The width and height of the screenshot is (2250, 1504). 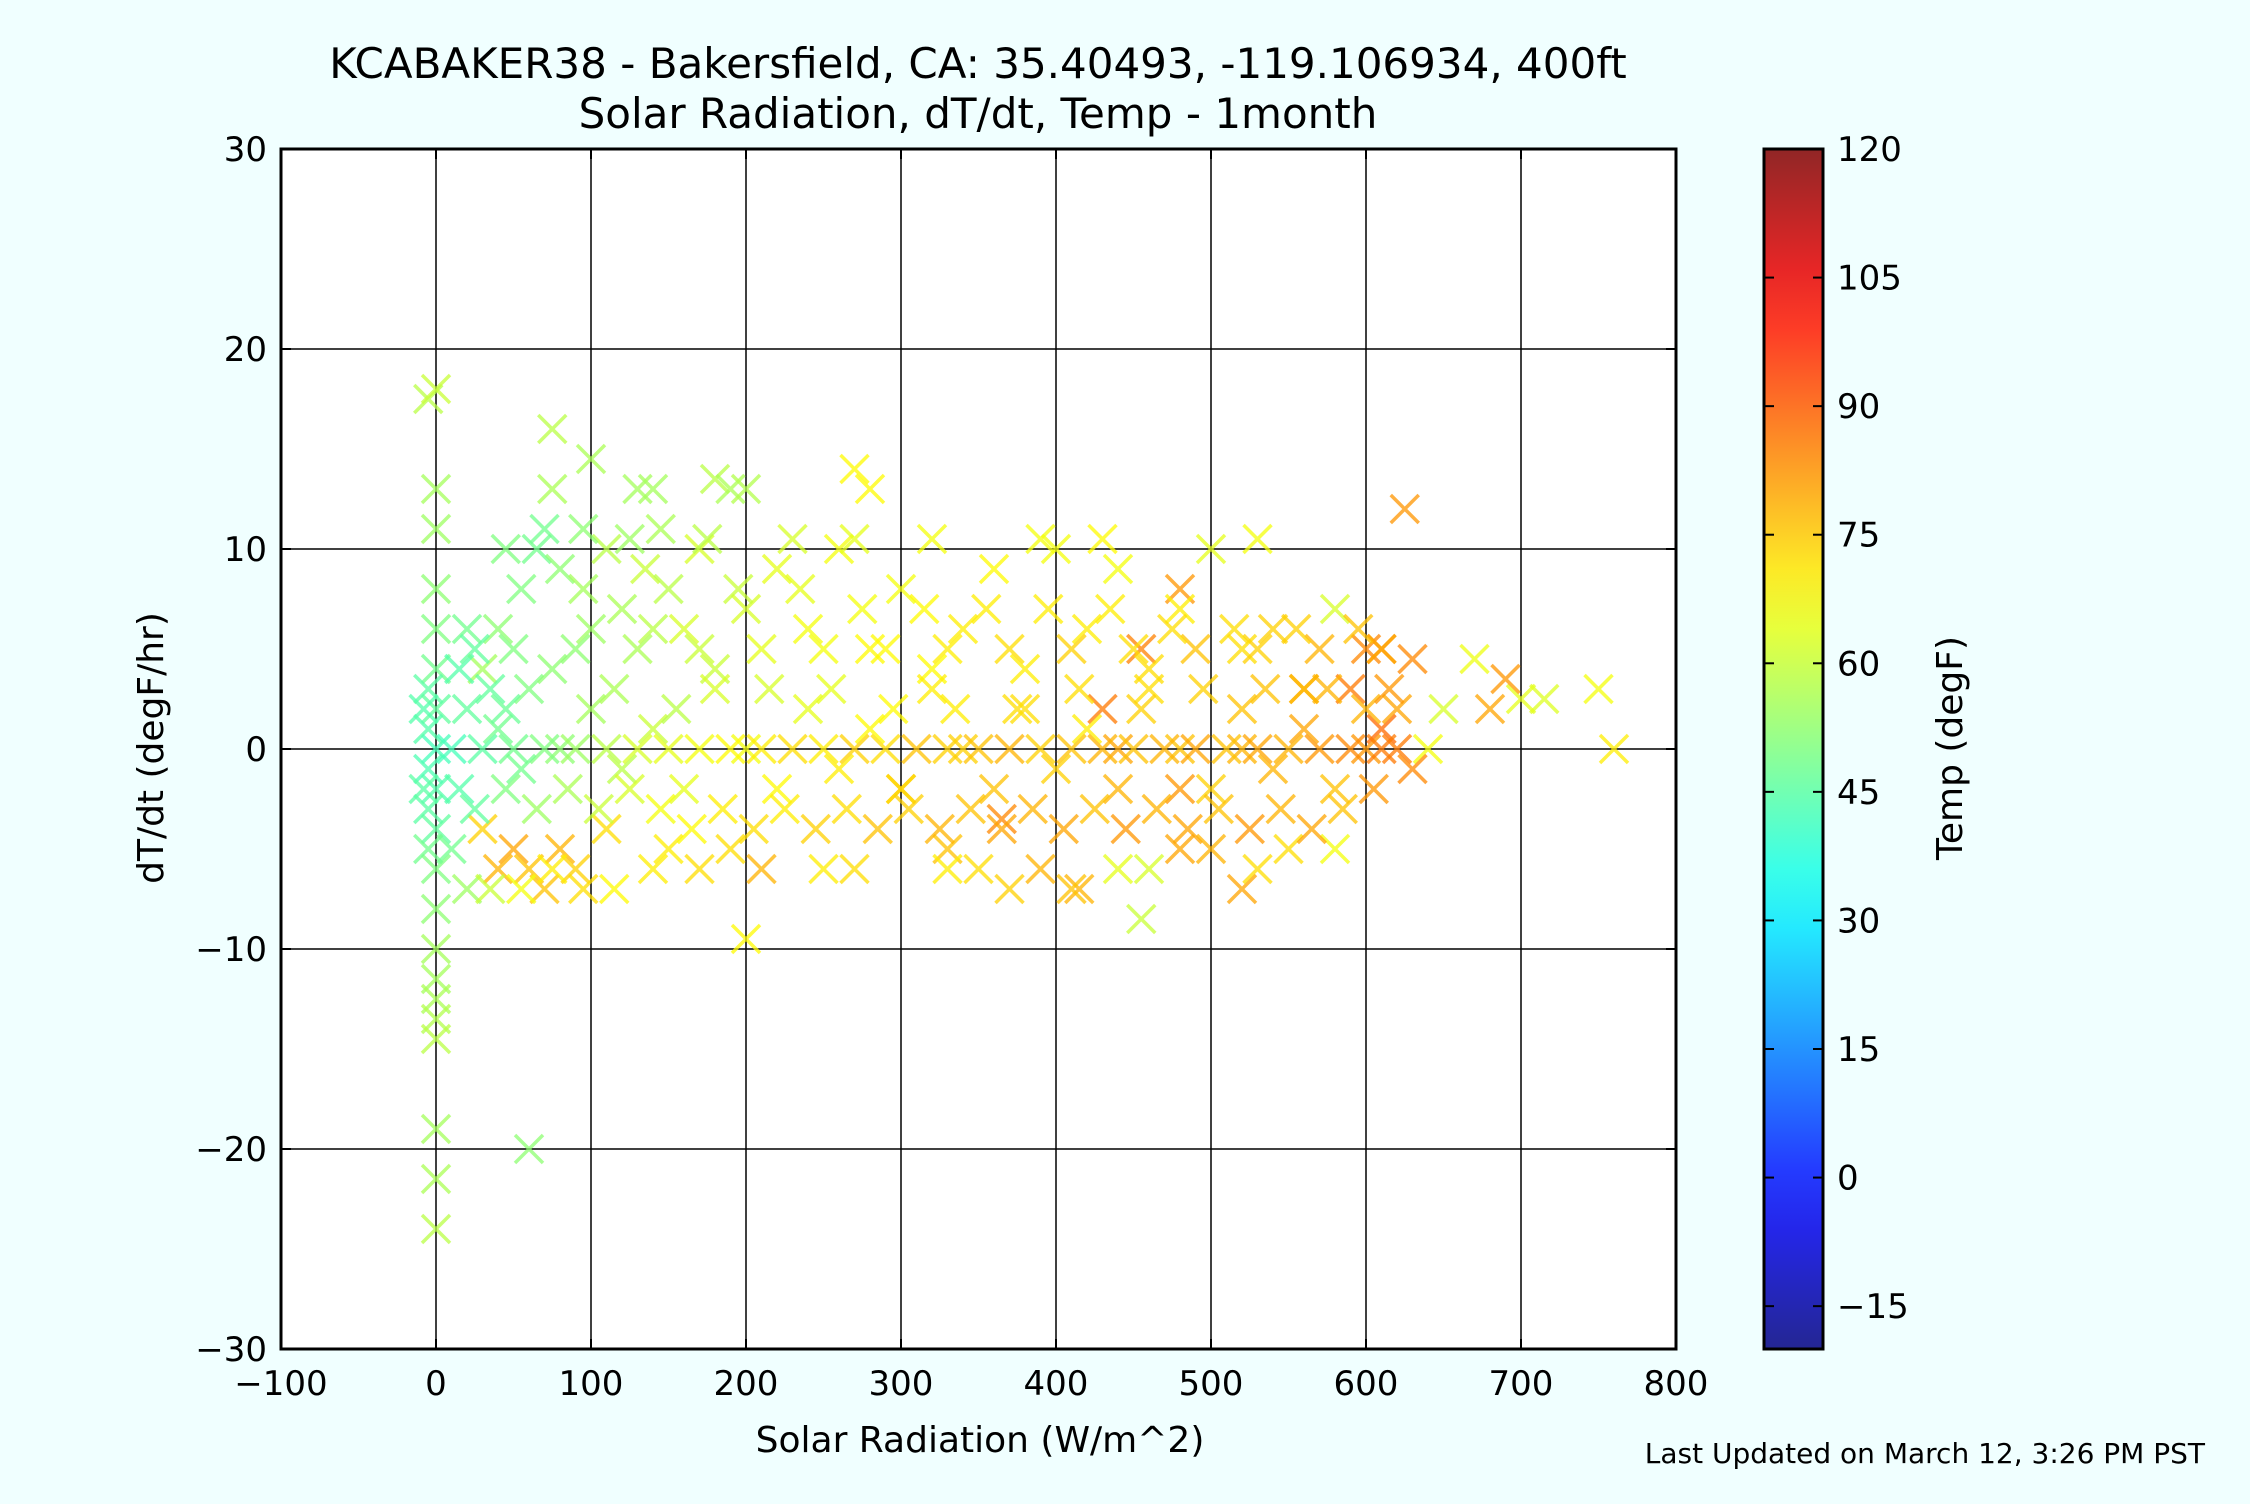 What do you see at coordinates (1793, 749) in the screenshot?
I see `colorbar-scale` at bounding box center [1793, 749].